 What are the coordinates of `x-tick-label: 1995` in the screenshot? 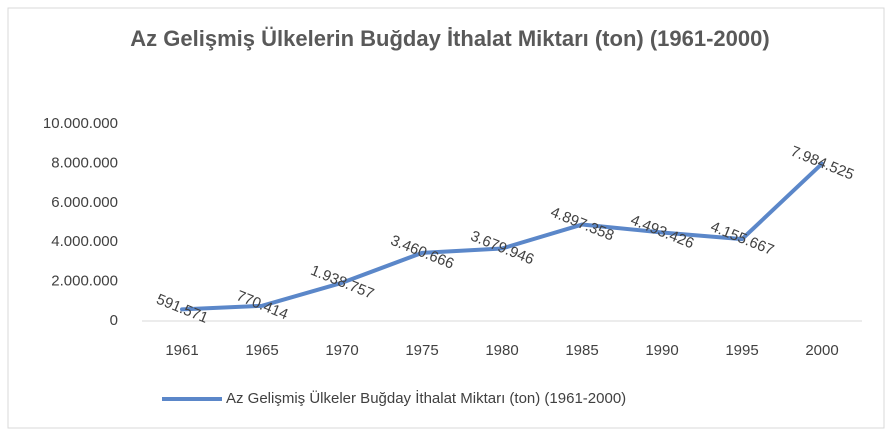 It's located at (741, 350).